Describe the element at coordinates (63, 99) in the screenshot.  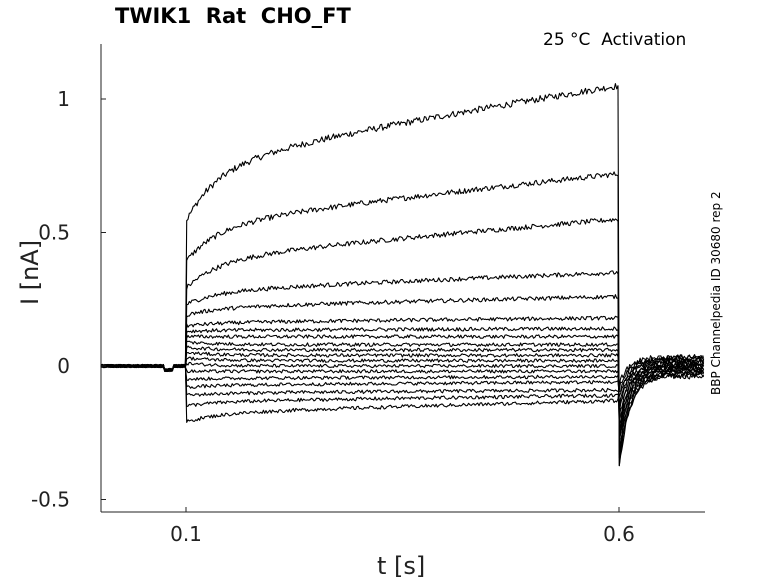
I see `y-tick-label: 1` at that location.